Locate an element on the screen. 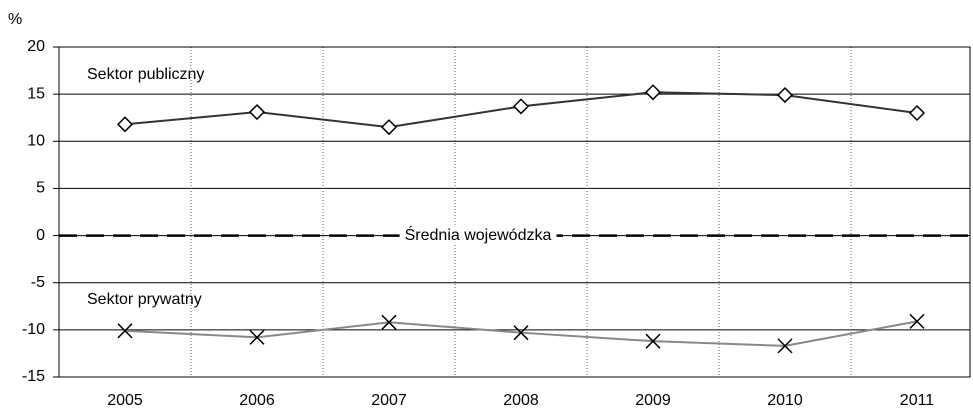  reference-label-bg is located at coordinates (478, 234).